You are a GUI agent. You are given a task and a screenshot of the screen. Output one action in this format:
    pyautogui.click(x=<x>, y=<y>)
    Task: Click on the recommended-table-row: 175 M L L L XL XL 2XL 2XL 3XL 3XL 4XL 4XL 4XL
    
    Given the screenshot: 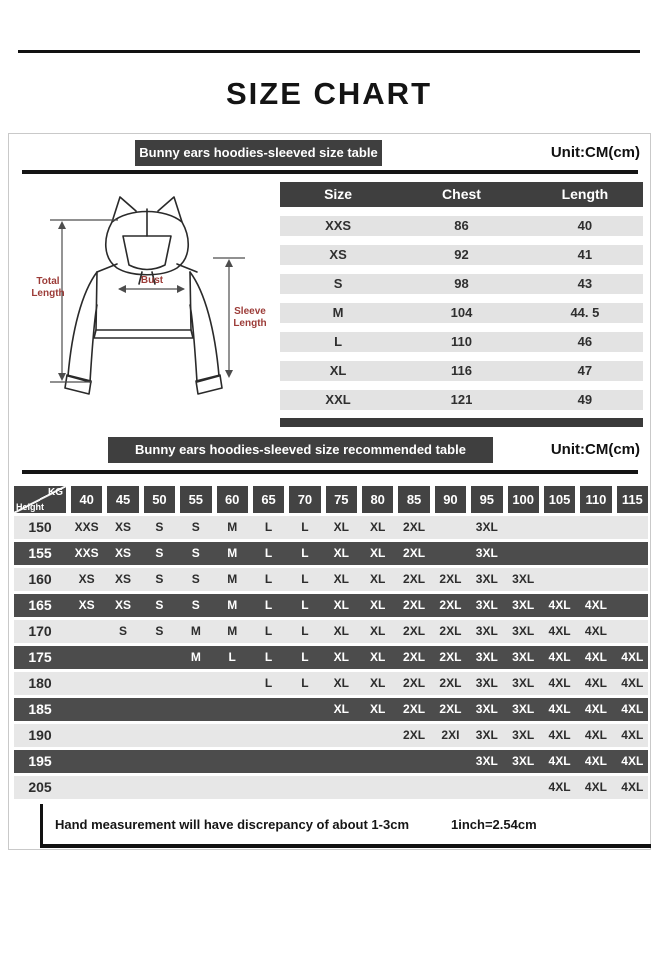 What is the action you would take?
    pyautogui.click(x=331, y=657)
    